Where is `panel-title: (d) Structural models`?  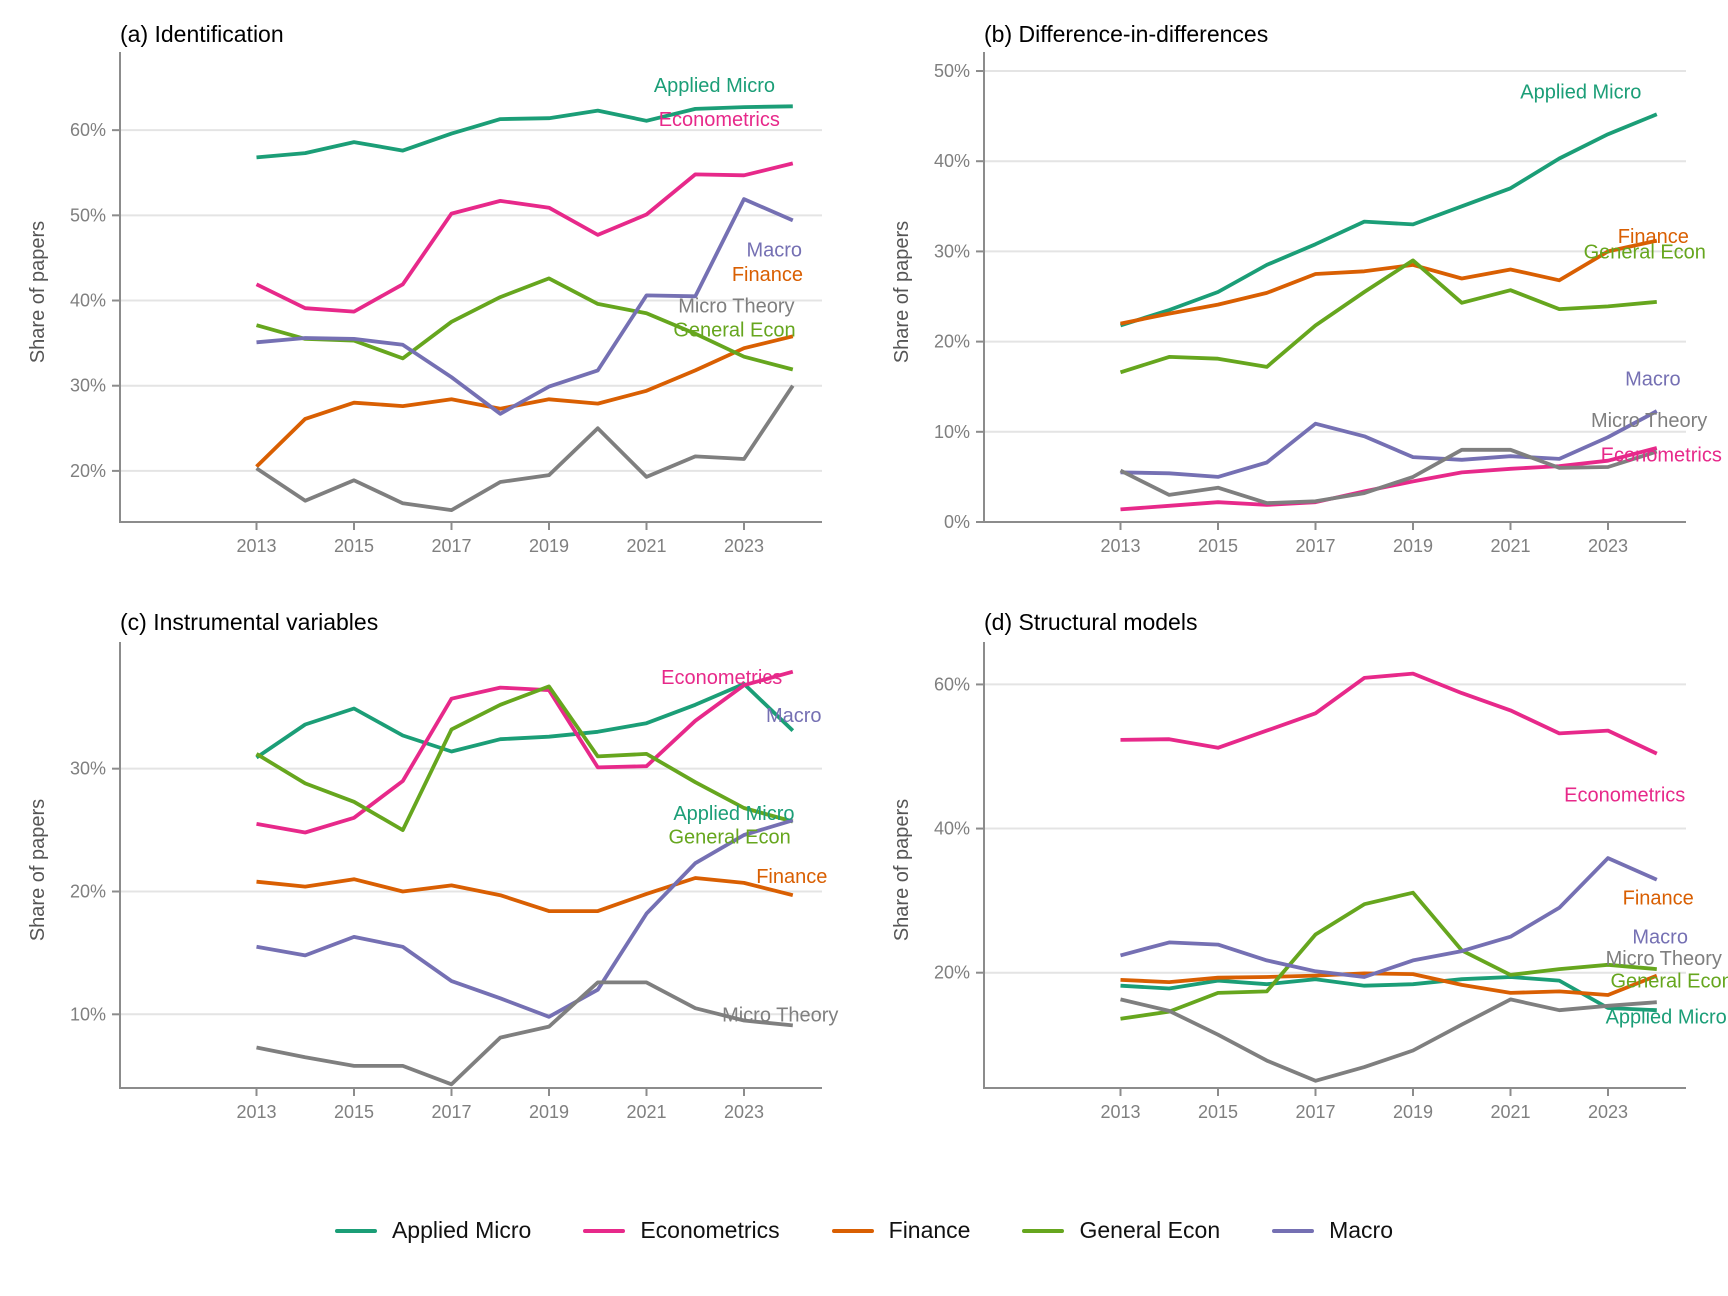 panel-title: (d) Structural models is located at coordinates (1090, 622).